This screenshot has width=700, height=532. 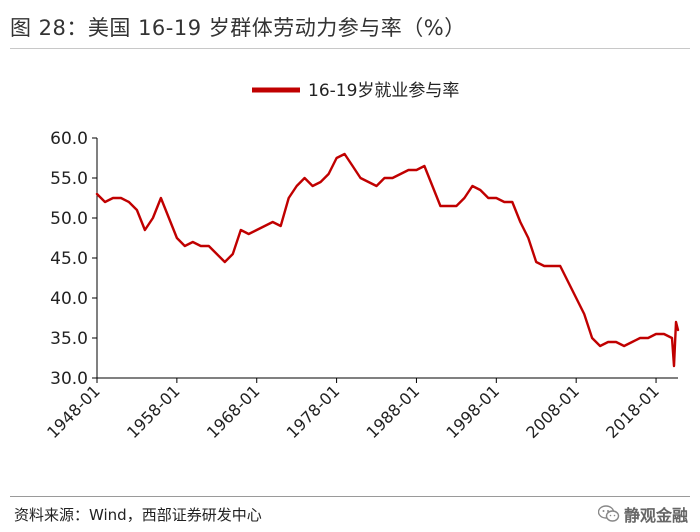 I want to click on x-tick-label: 1968-01, so click(x=233, y=411).